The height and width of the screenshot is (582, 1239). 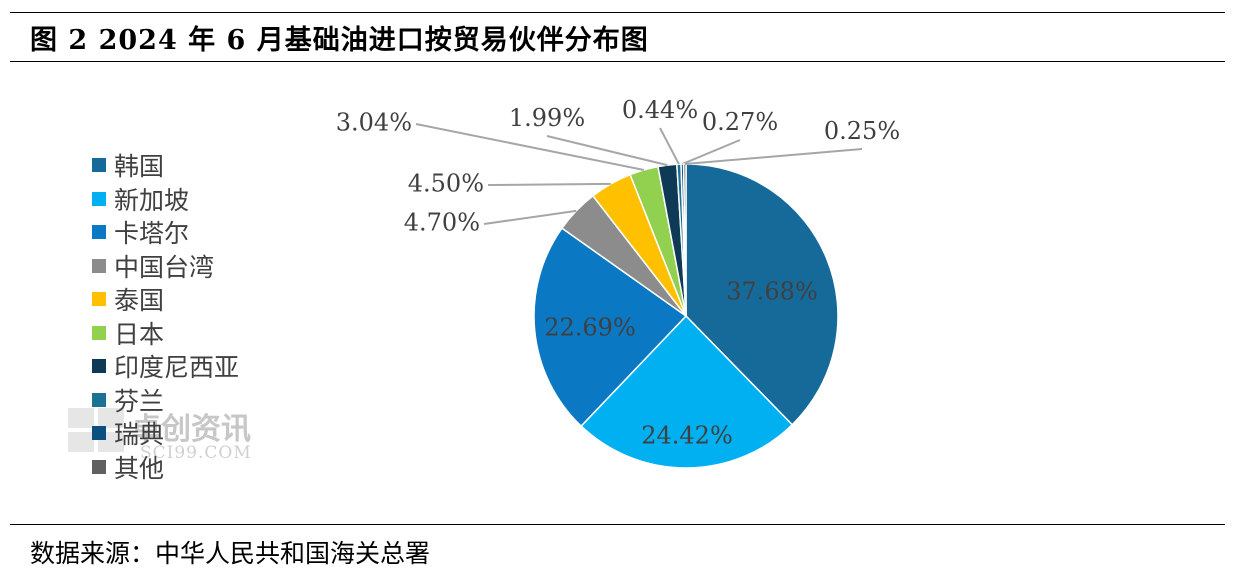 What do you see at coordinates (442, 223) in the screenshot?
I see `data-label-4: 4.70%` at bounding box center [442, 223].